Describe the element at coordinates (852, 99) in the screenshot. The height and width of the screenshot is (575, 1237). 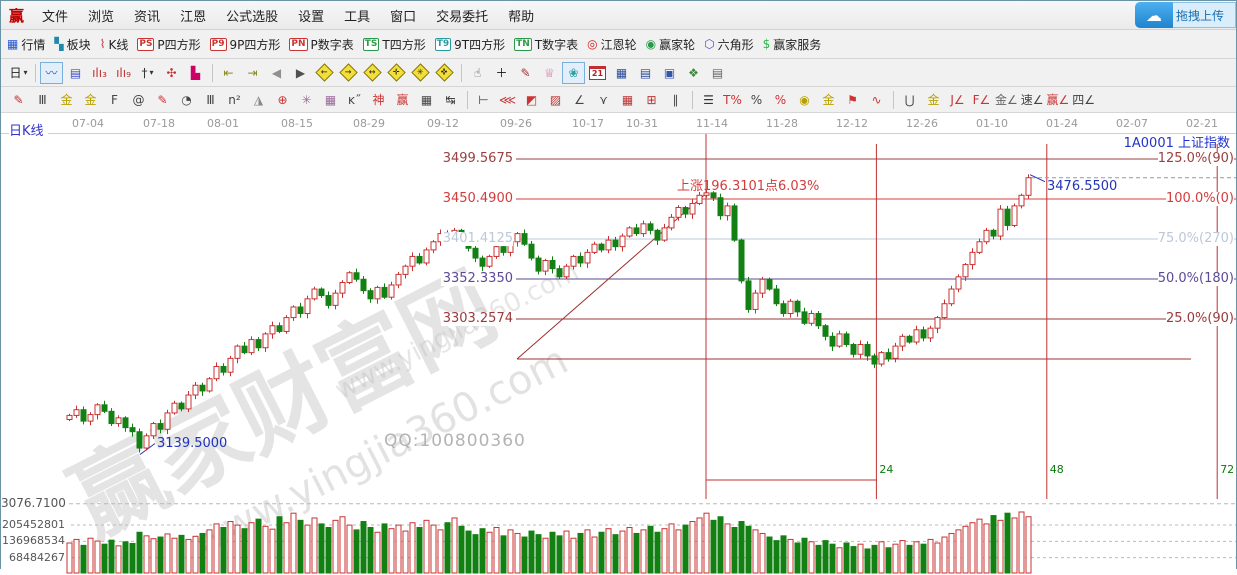
I see `flag-pen-icon: ⚑` at that location.